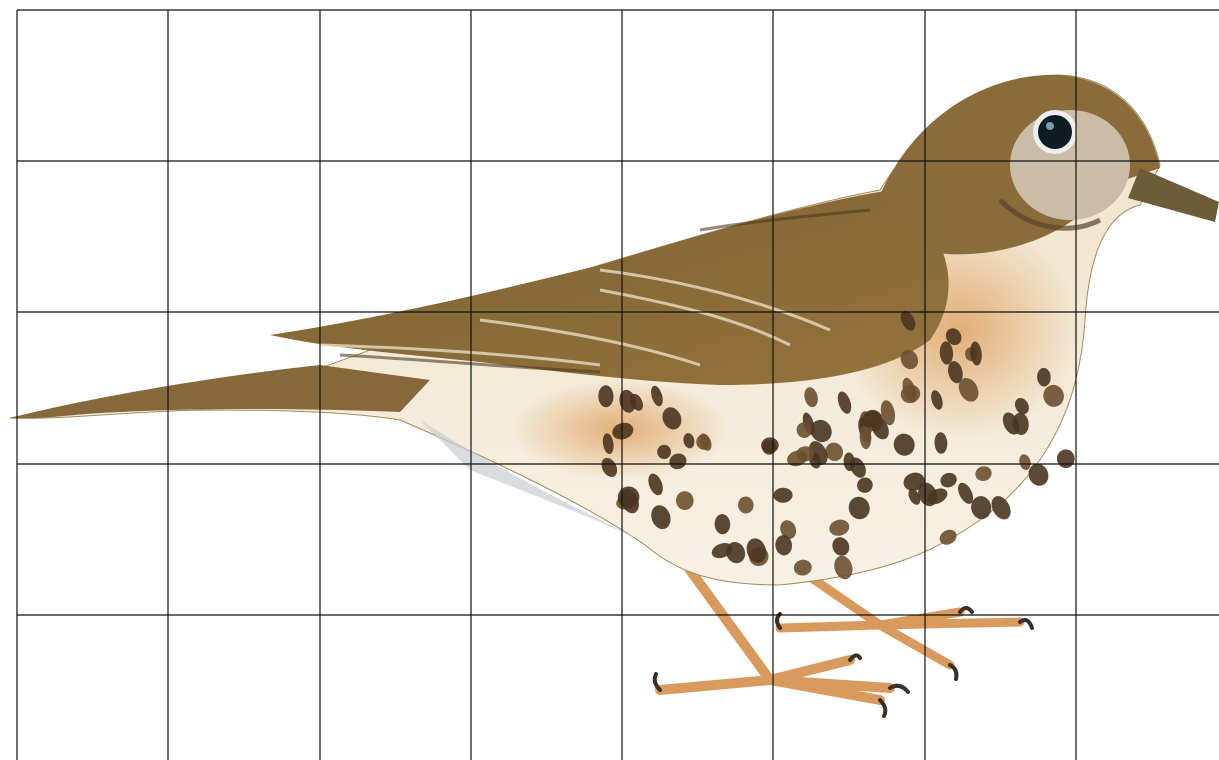 This screenshot has width=1219, height=760. I want to click on front-leg, so click(775, 635).